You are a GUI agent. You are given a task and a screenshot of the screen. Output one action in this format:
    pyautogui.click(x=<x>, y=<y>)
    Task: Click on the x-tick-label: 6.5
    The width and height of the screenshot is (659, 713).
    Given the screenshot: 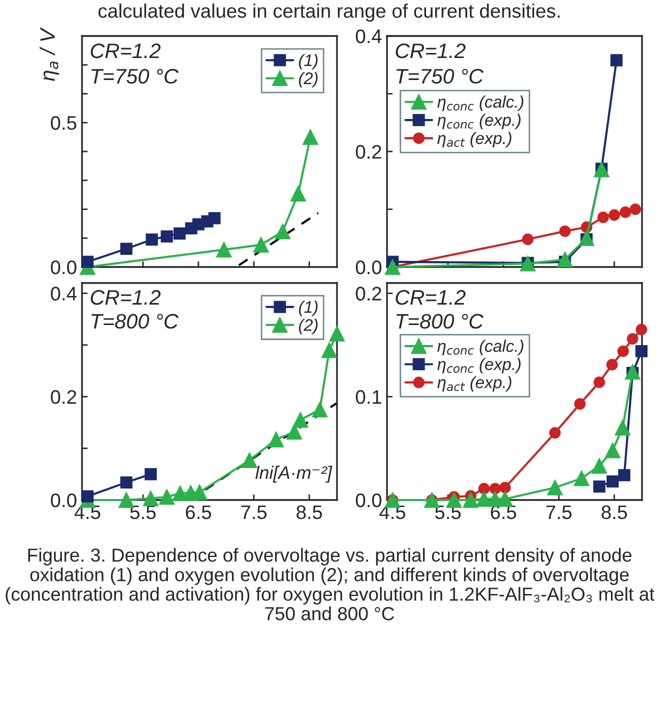 What is the action you would take?
    pyautogui.click(x=199, y=512)
    